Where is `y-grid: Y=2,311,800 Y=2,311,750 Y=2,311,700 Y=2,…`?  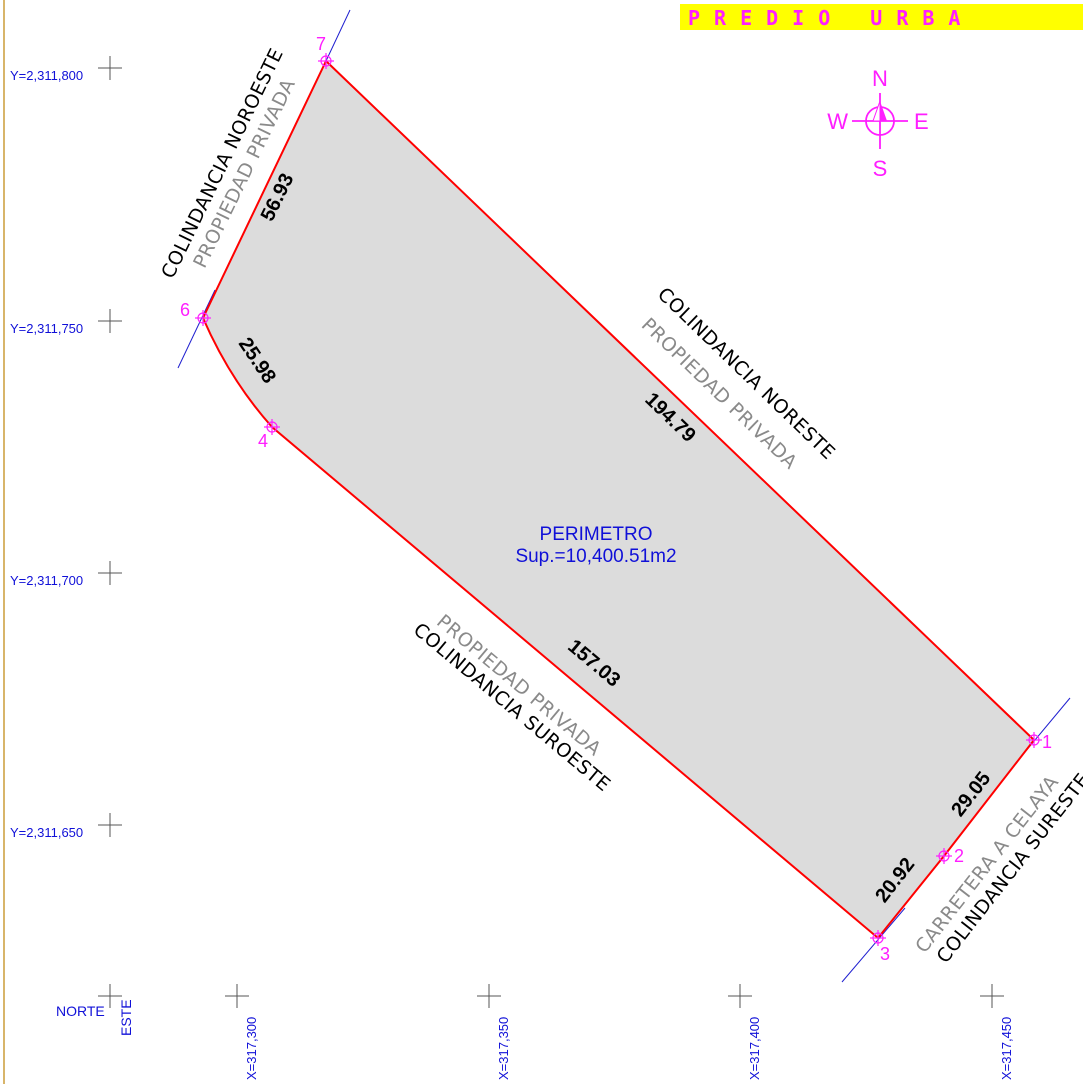
y-grid: Y=2,311,800 Y=2,311,750 Y=2,311,700 Y=2,… is located at coordinates (66, 448).